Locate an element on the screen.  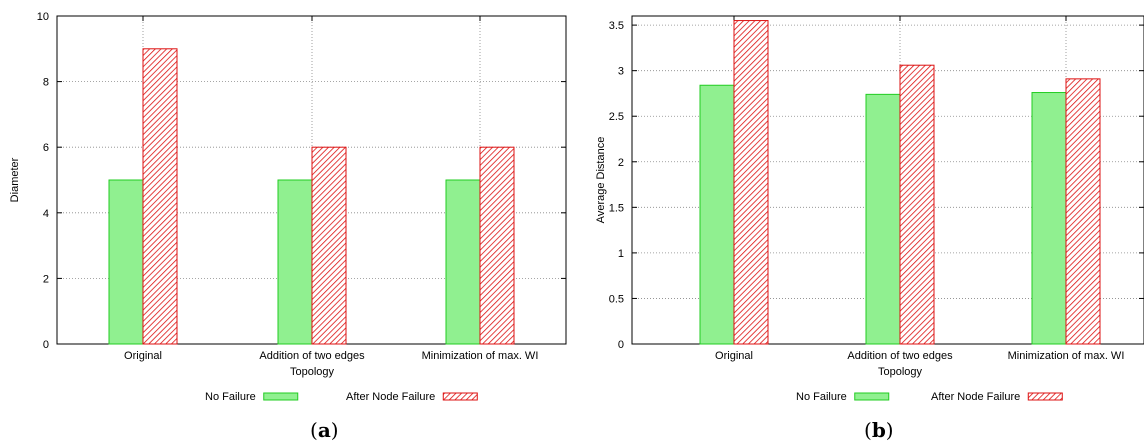
y-tick-label: 0.5 is located at coordinates (616, 299).